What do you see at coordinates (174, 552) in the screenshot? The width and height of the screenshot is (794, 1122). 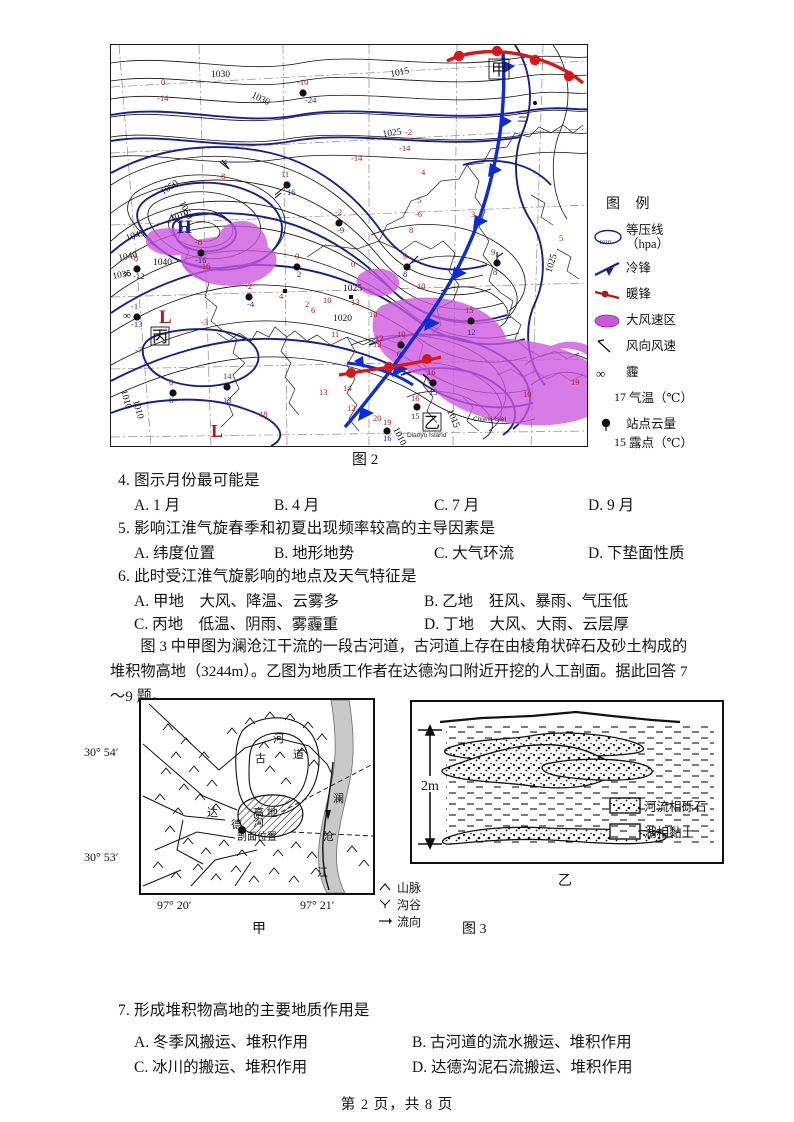 I see `q5-option-a: A. 纬度位置` at bounding box center [174, 552].